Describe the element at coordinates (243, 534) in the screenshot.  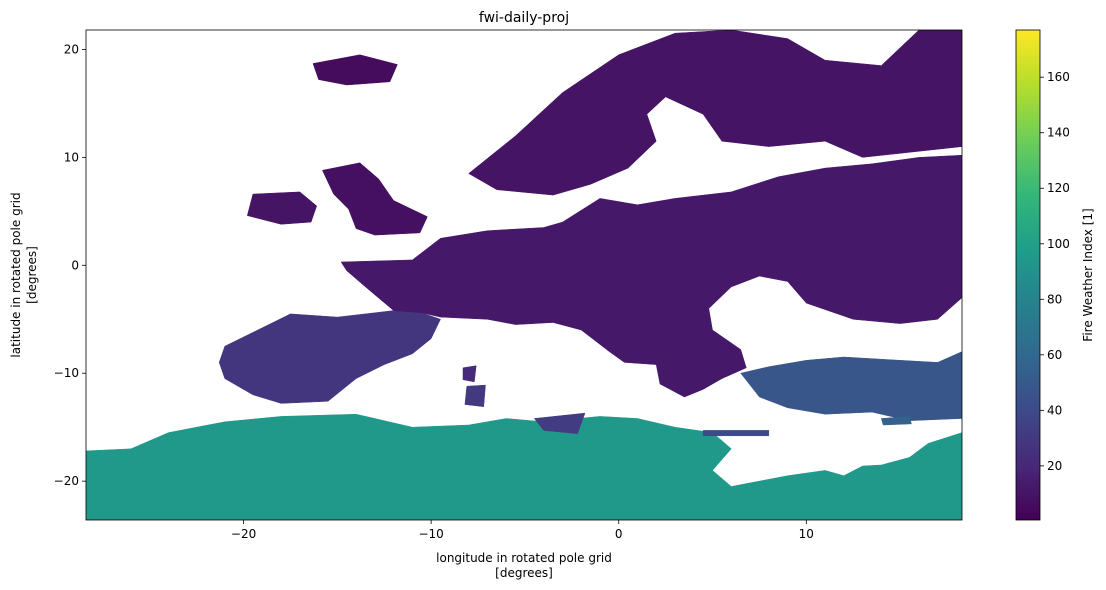
I see `x-tick-label: −20` at that location.